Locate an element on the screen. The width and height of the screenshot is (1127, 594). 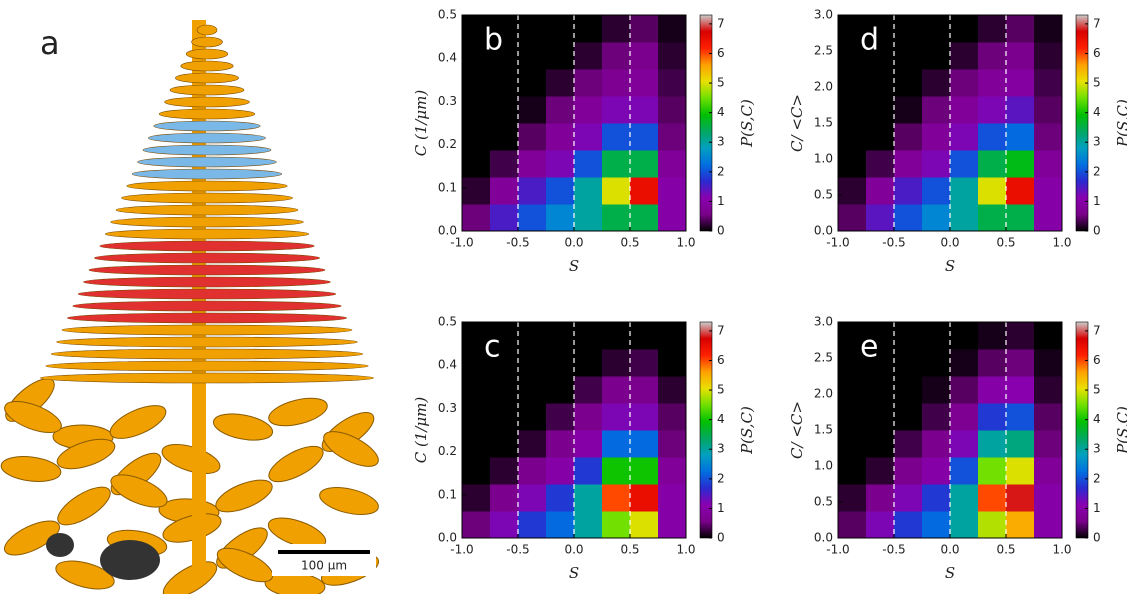
y-axis-label: C/ <C> is located at coordinates (797, 430).